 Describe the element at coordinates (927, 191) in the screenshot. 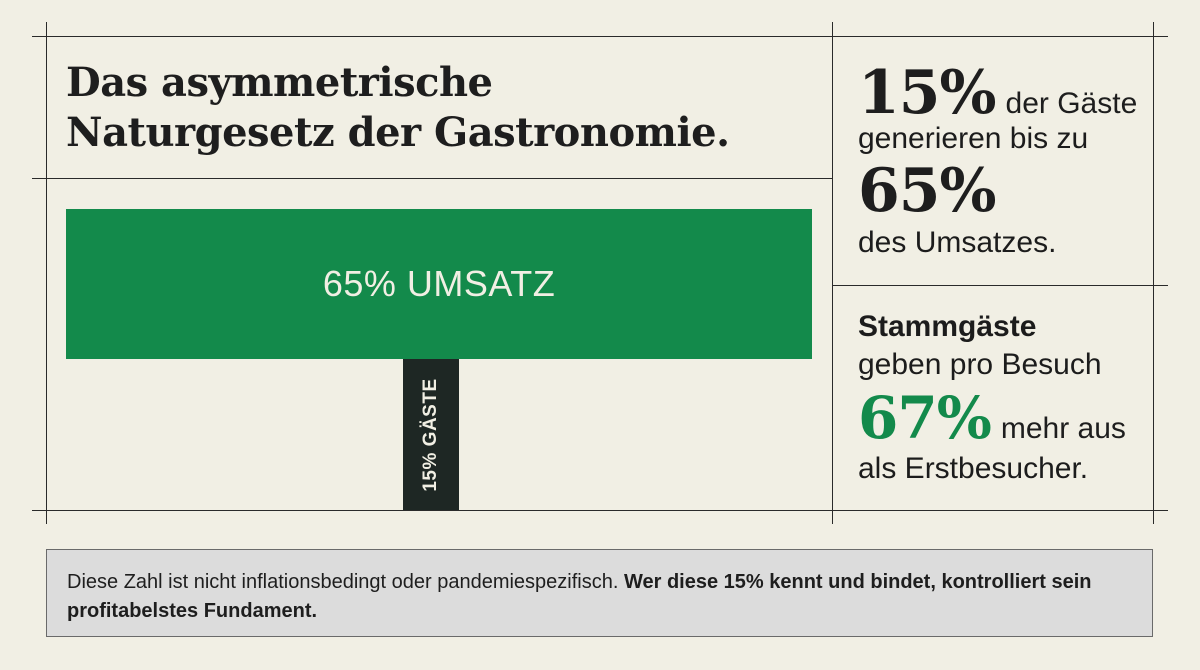

I see `stat-revenue-percent: 65%` at that location.